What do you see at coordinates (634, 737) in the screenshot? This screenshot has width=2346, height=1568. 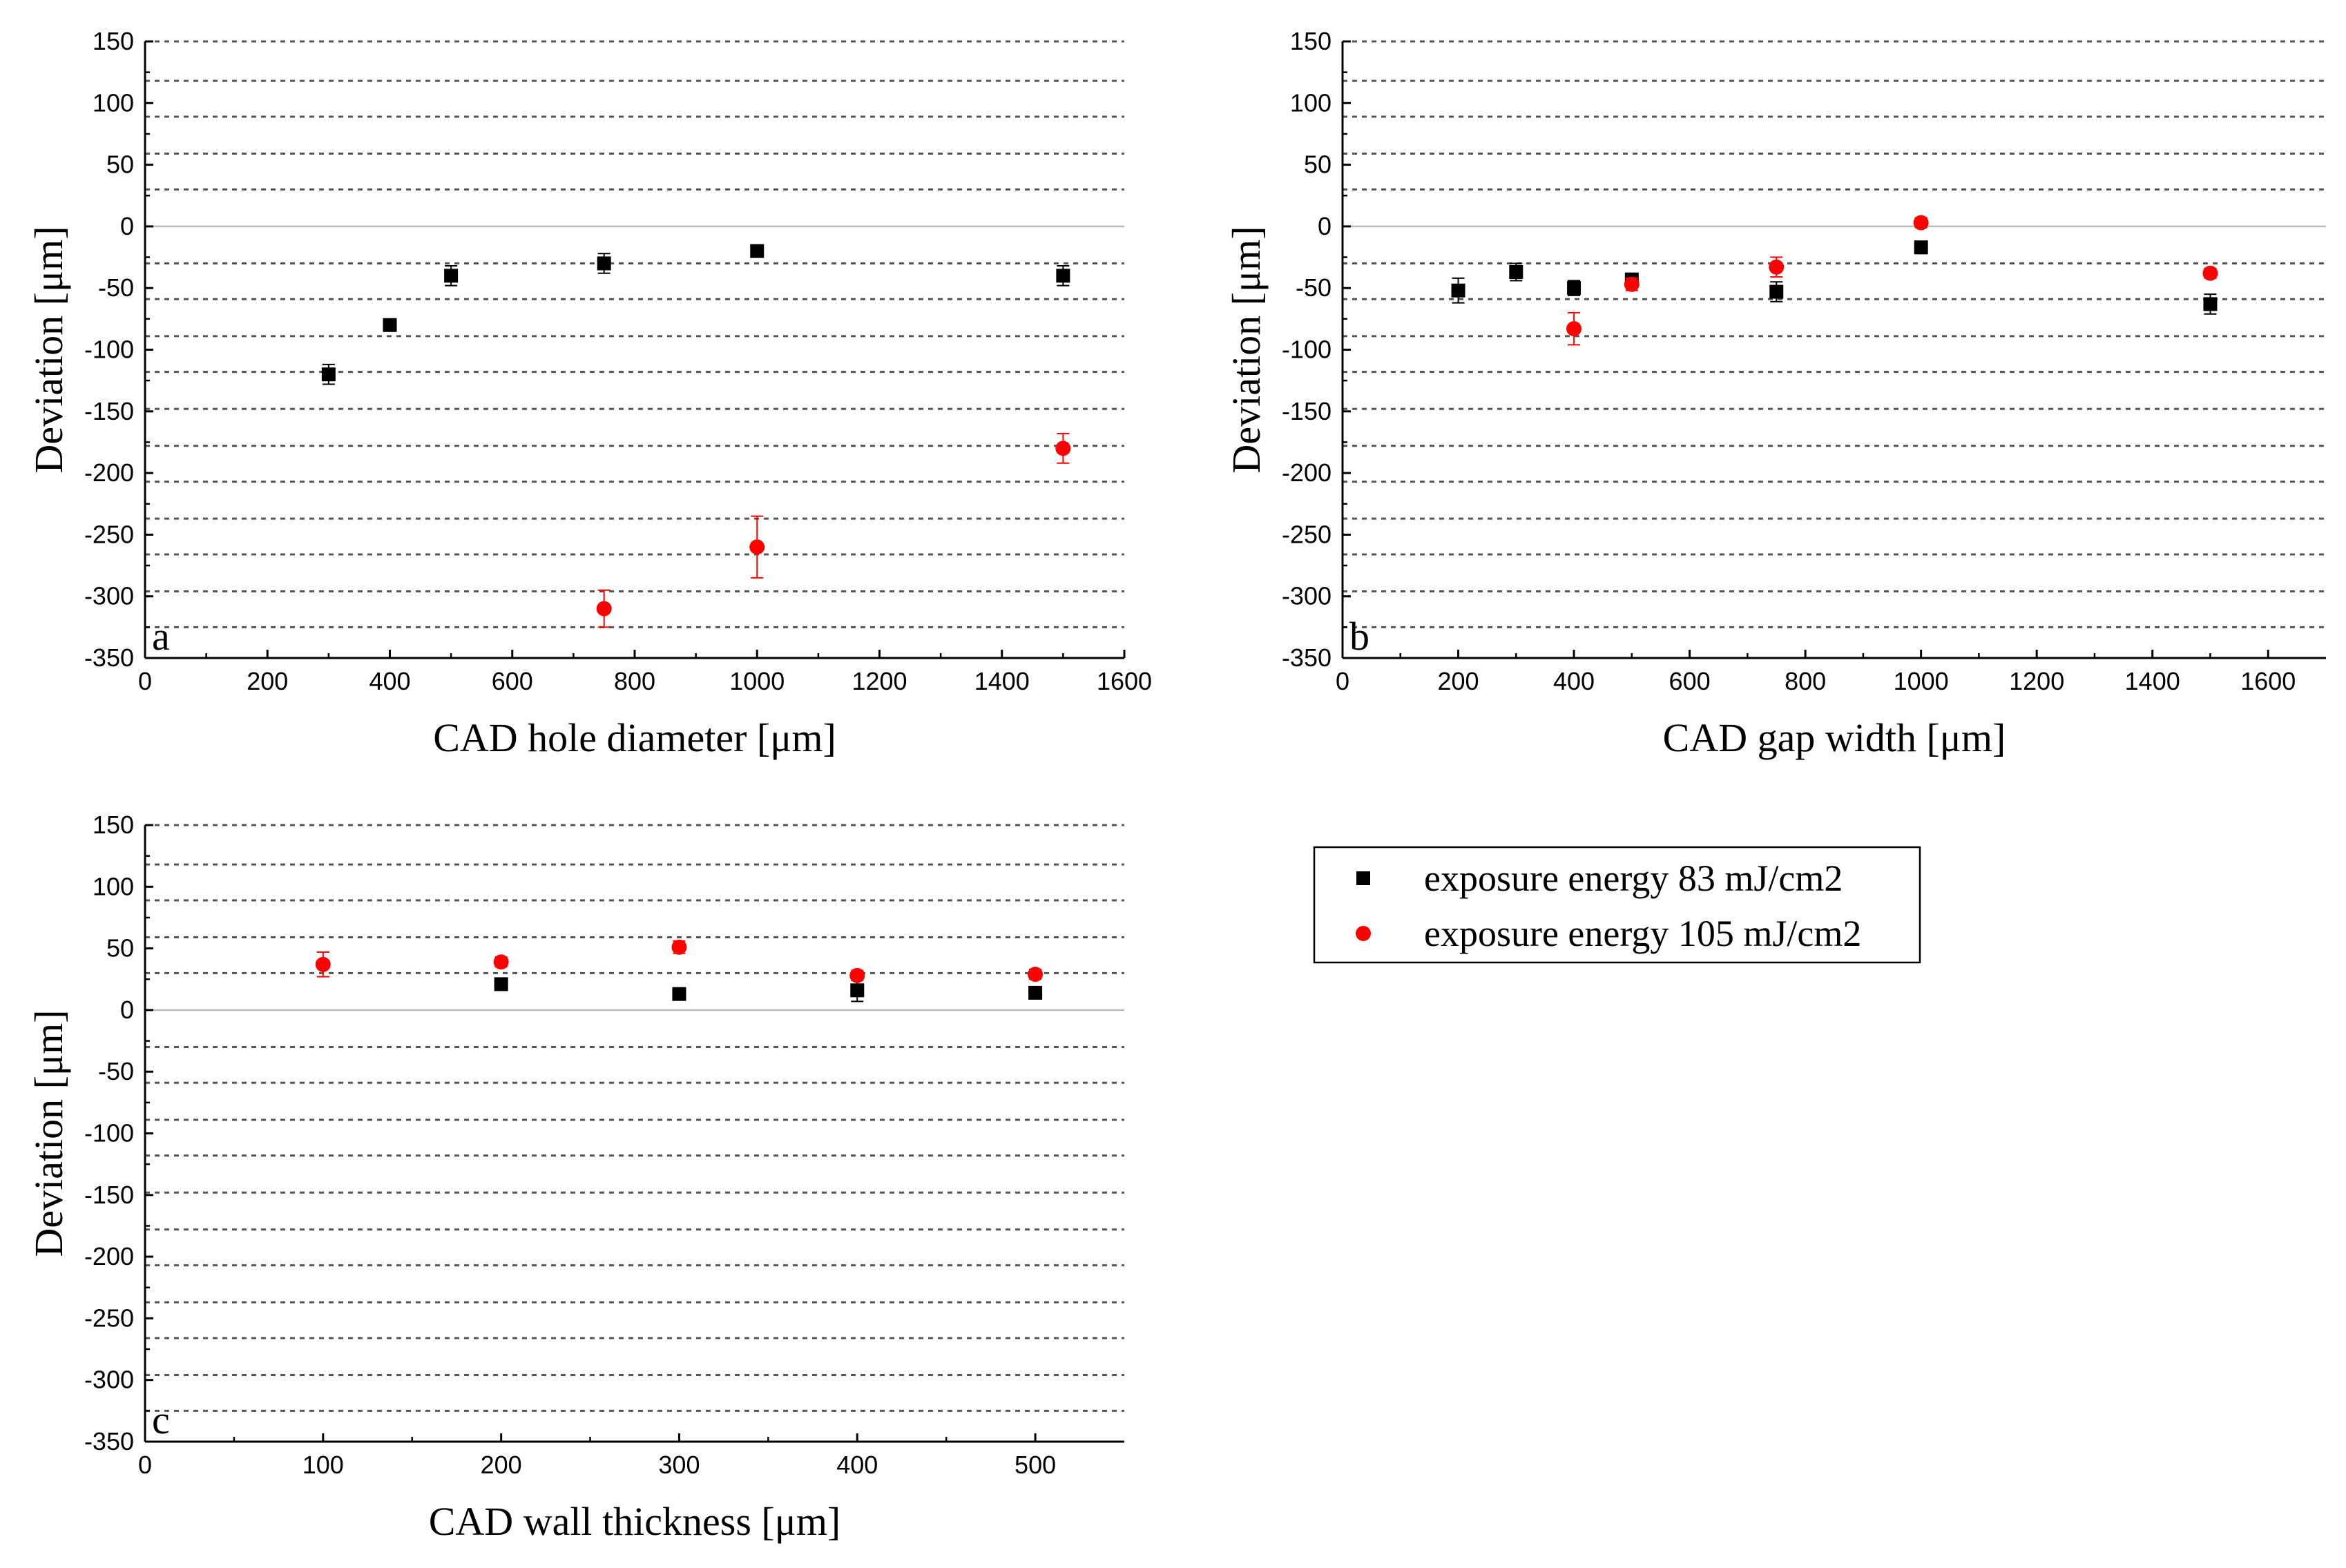 I see `x-axis-title: CAD hole diameter [μm]` at bounding box center [634, 737].